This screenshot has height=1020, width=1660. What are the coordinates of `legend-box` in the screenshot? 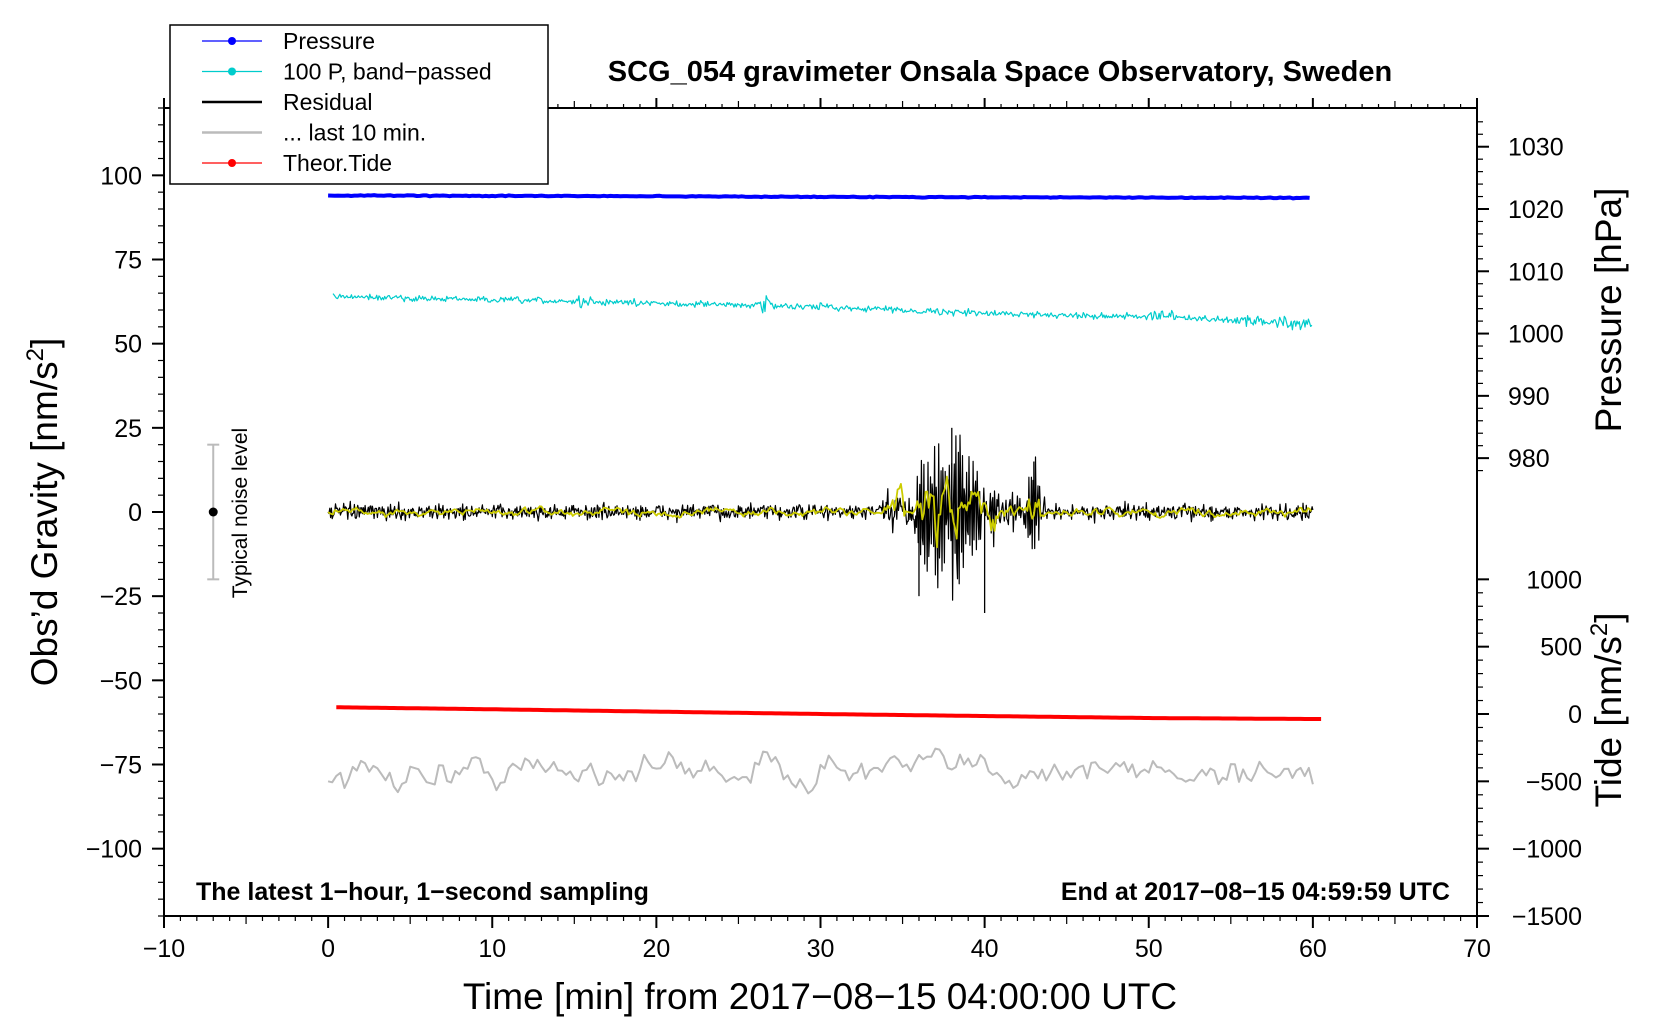 It's located at (359, 104).